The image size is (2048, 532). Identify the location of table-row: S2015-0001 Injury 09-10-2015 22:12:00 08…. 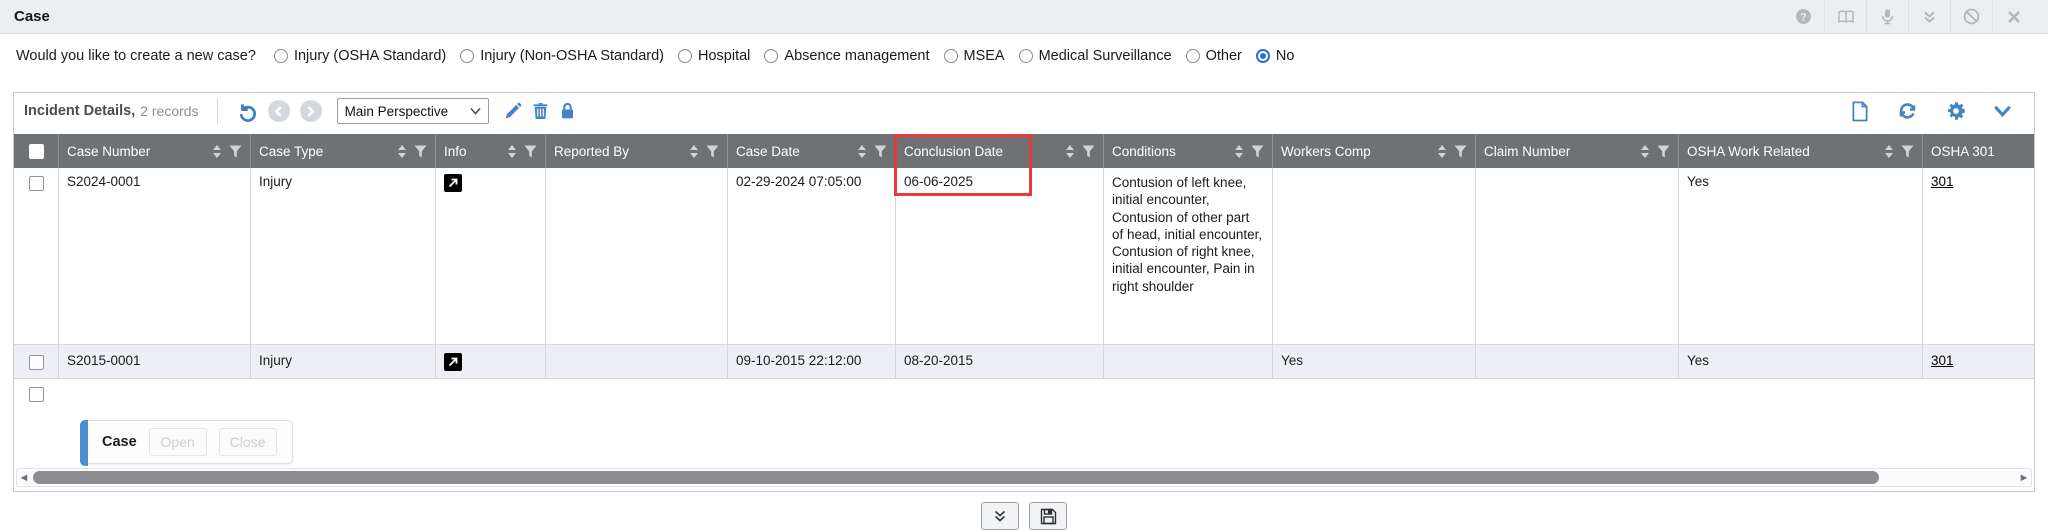
(1024, 361).